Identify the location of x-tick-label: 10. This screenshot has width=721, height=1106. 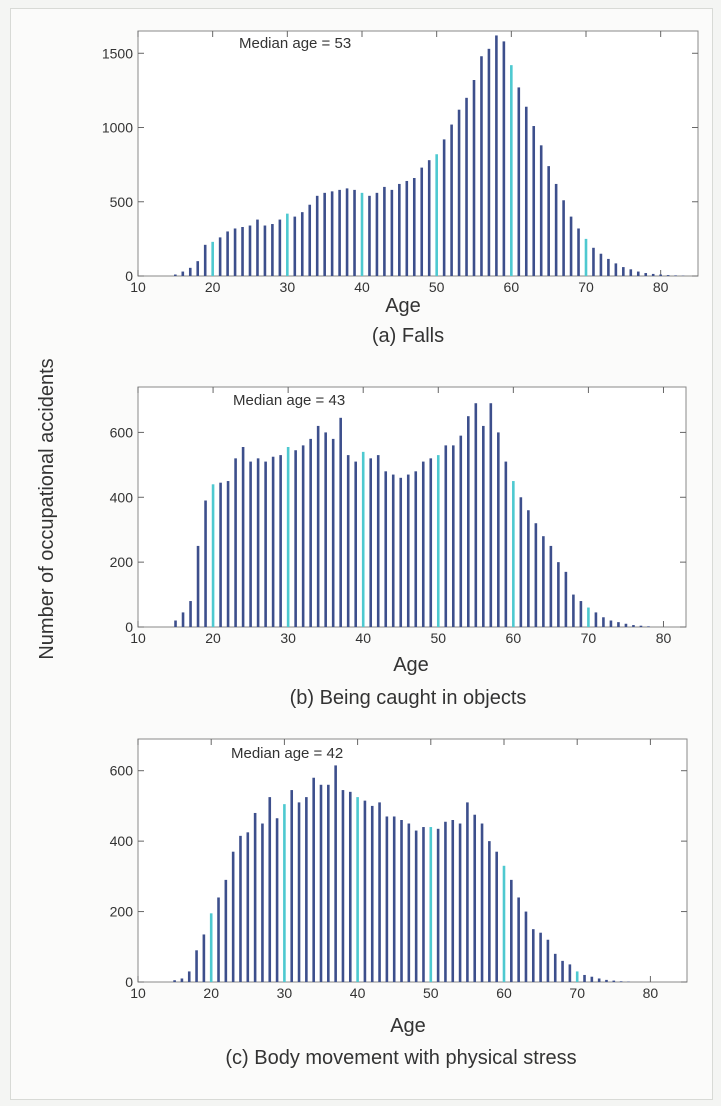
(138, 287).